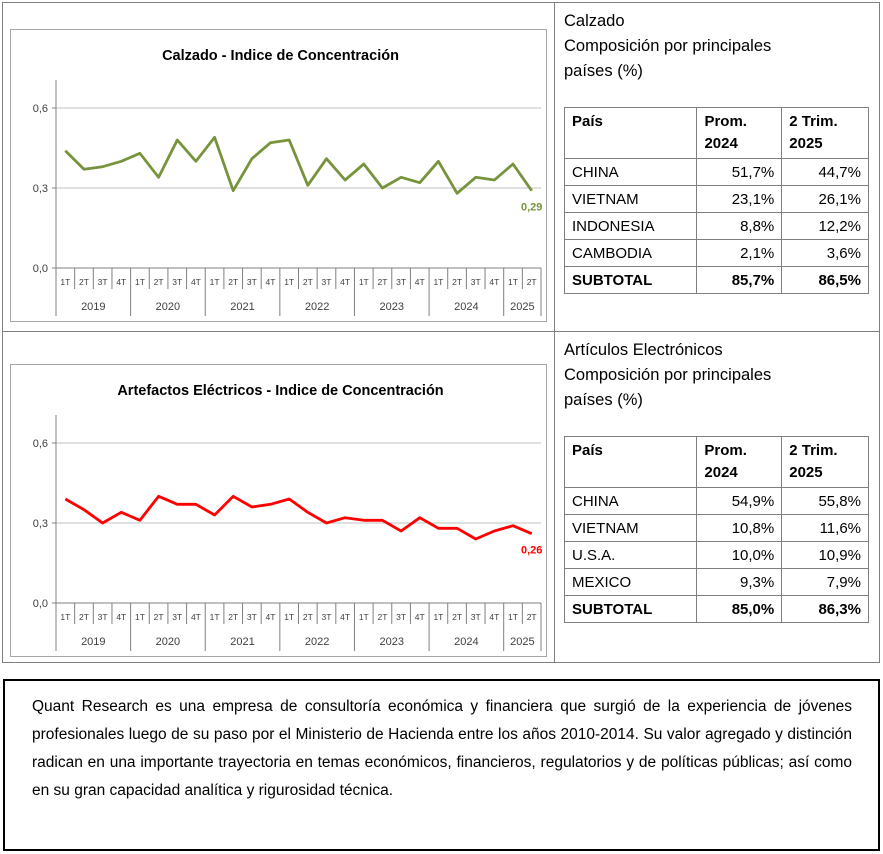 The image size is (883, 854). Describe the element at coordinates (630, 555) in the screenshot. I see `country-cell: U.S.A.` at that location.